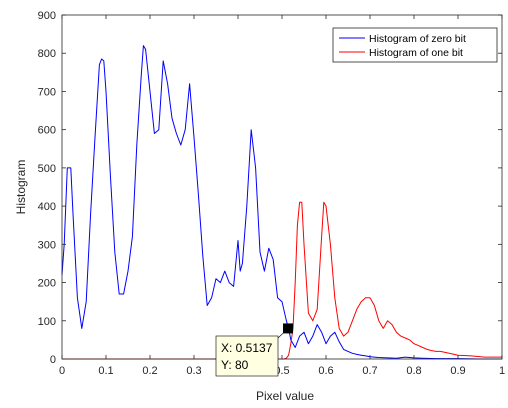 The height and width of the screenshot is (408, 508). I want to click on datatip-y-text: Y: 80, so click(235, 365).